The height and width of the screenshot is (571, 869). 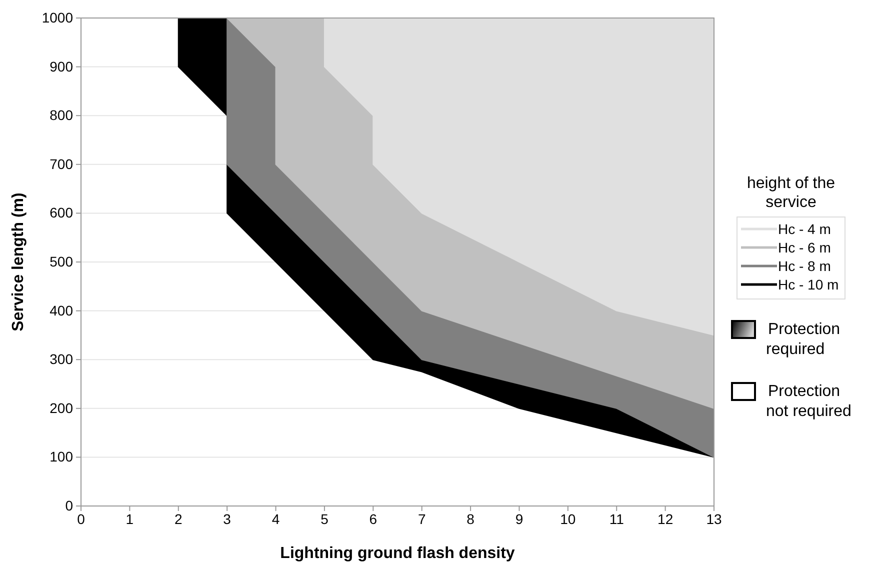 I want to click on y-tick-label: 700, so click(x=62, y=164).